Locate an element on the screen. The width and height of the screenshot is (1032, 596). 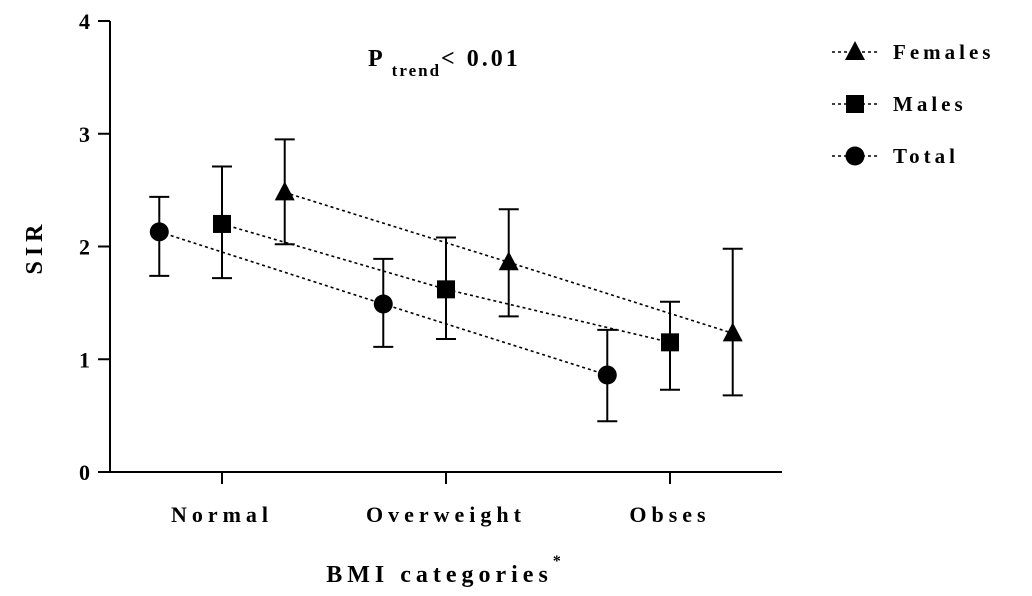
x-tick-label: Overweight is located at coordinates (446, 514).